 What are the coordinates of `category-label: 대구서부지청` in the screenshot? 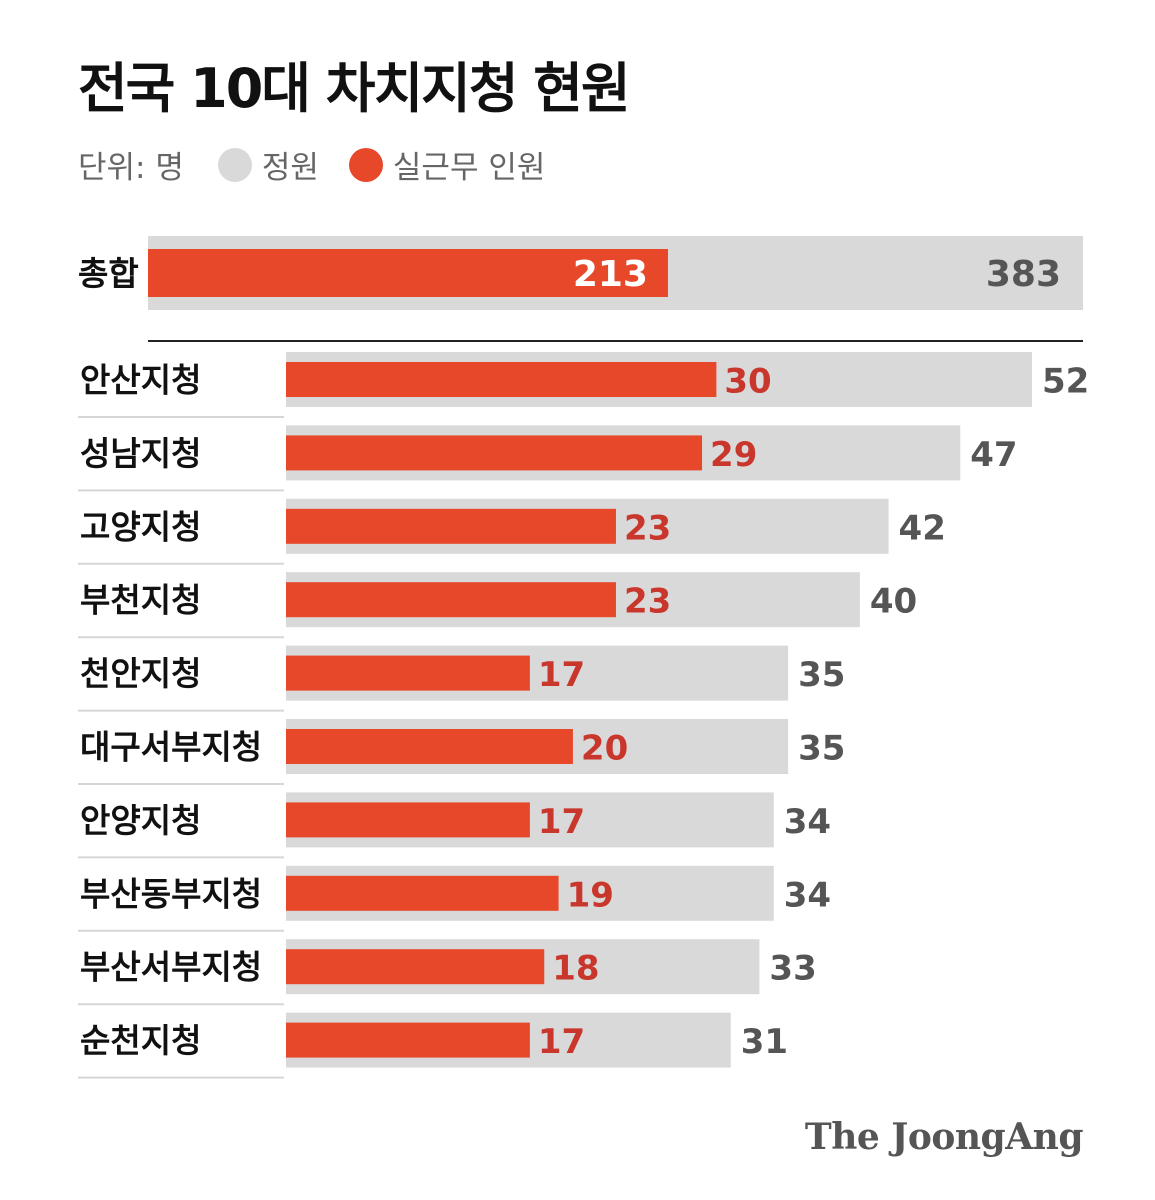 It's located at (171, 747).